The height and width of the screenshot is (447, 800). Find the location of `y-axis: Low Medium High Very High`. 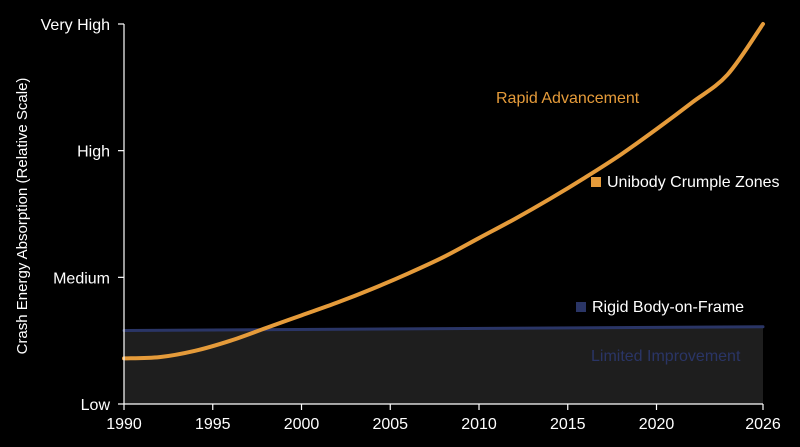

y-axis: Low Medium High Very High is located at coordinates (83, 215).